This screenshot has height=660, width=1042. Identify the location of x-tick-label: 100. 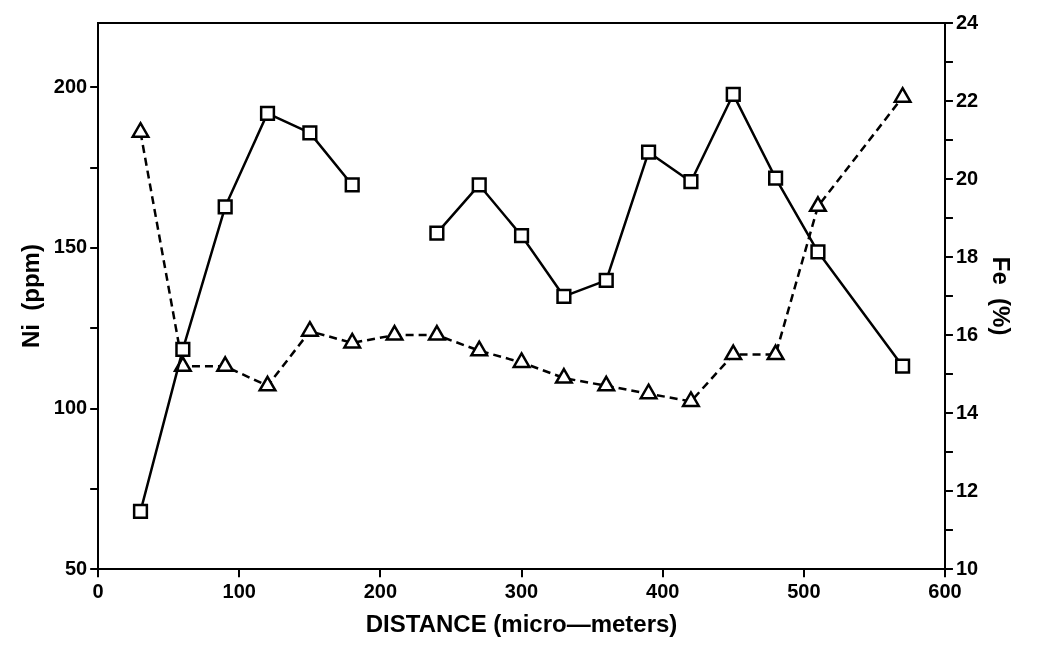
(239, 590).